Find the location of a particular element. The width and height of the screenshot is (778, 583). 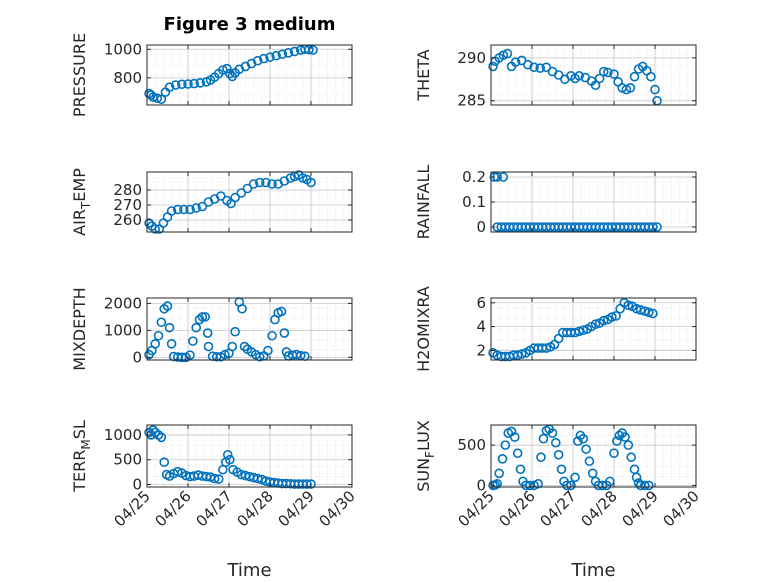

y-tick-label: 270 is located at coordinates (127, 205).